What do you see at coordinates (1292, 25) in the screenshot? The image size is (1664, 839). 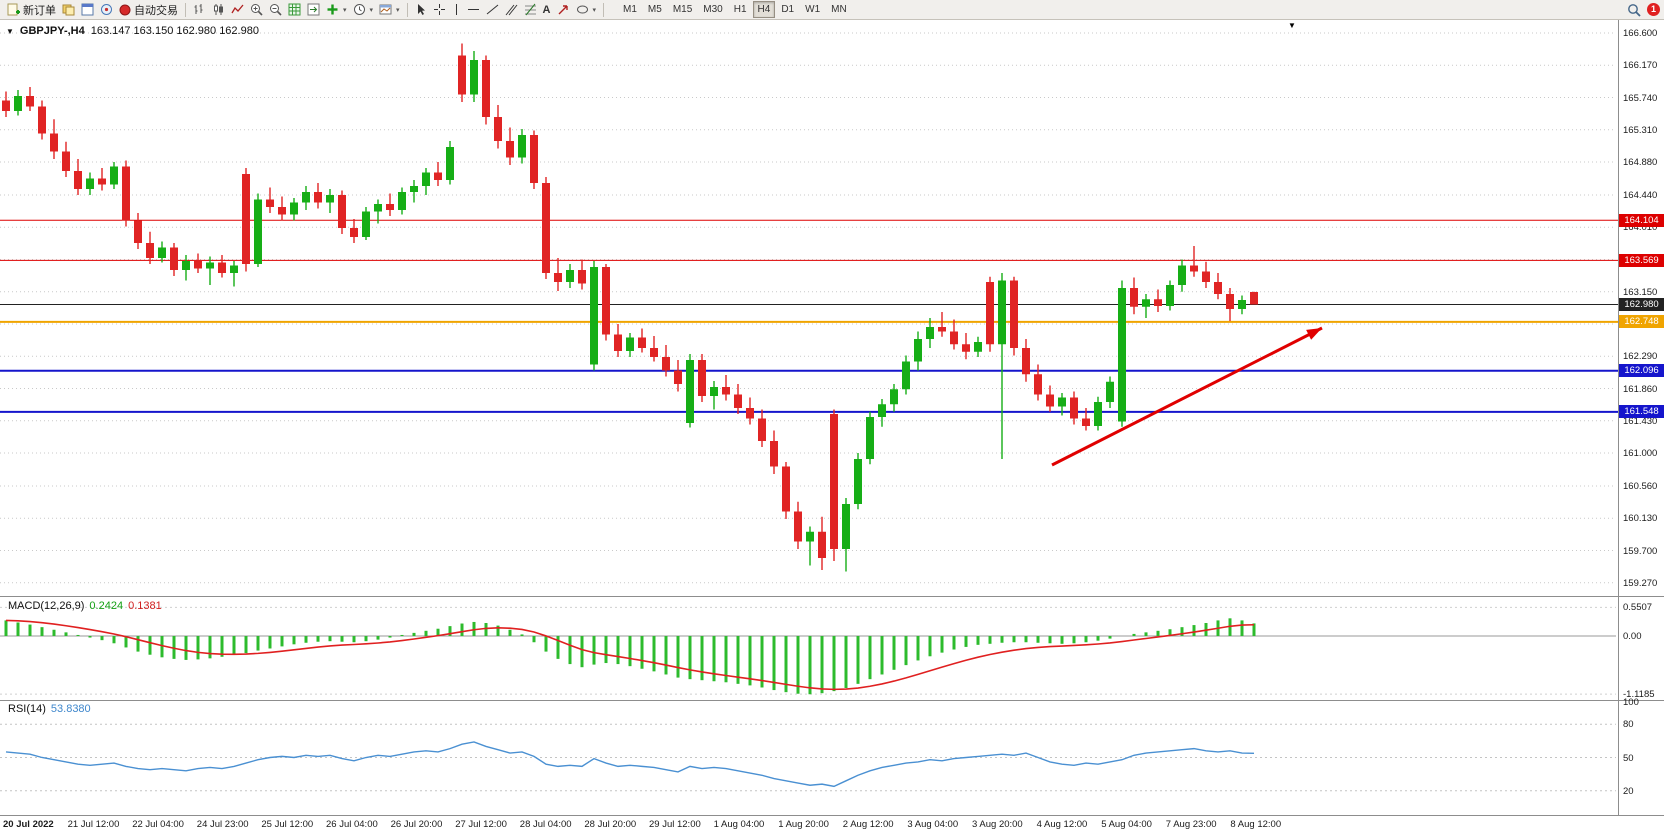 I see `chart-scroll-marker: ▼` at bounding box center [1292, 25].